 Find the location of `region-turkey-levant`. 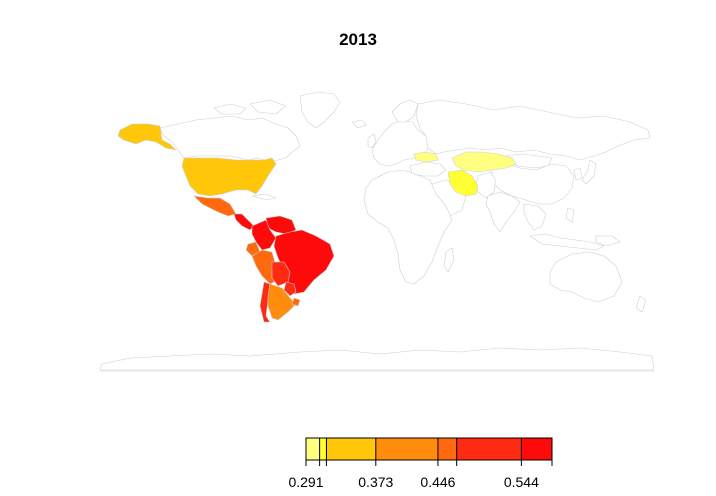

region-turkey-levant is located at coordinates (428, 169).